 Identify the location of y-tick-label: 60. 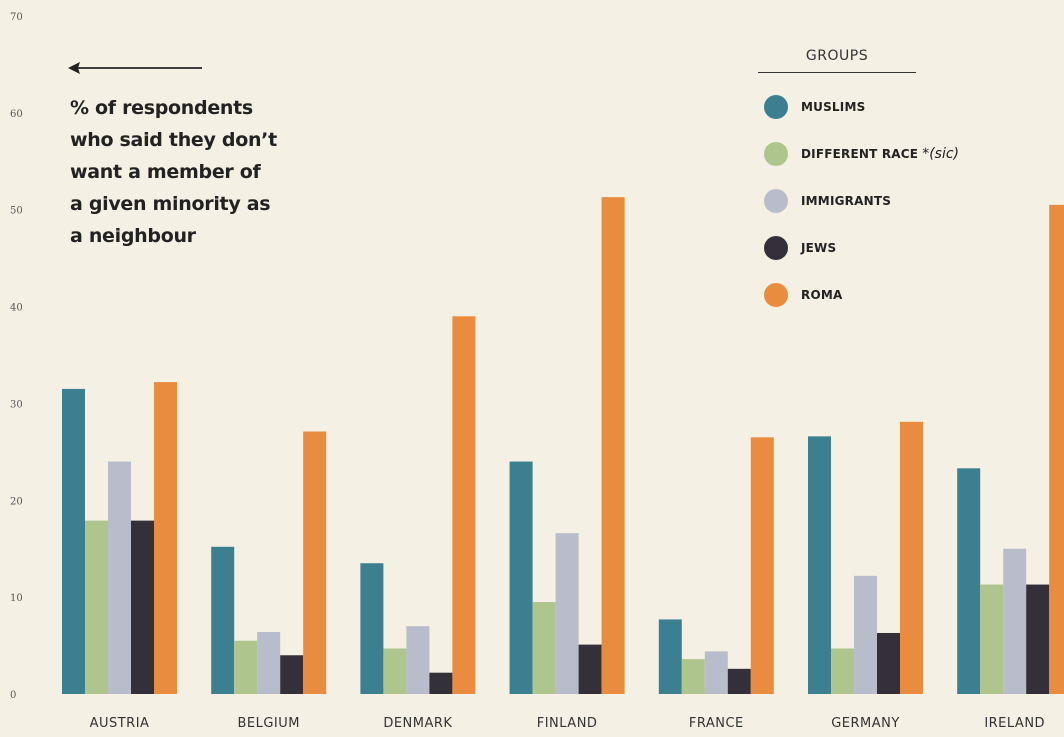
(16, 114).